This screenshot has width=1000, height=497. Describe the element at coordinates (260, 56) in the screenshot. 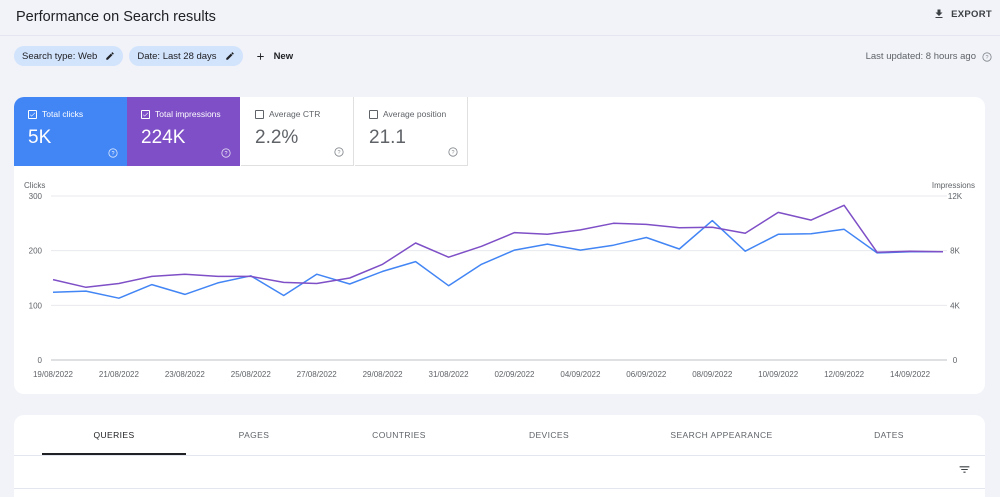

I see `plus-icon` at that location.